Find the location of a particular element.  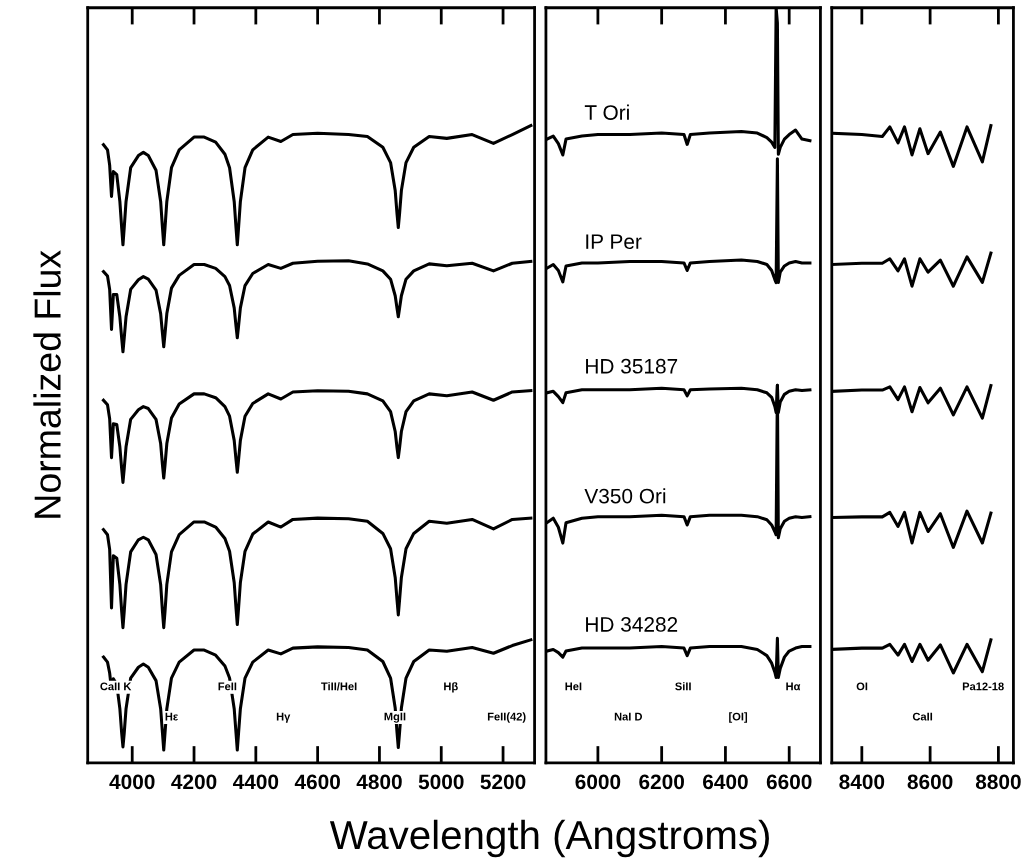

annotation: TiII/HeI is located at coordinates (339, 686).